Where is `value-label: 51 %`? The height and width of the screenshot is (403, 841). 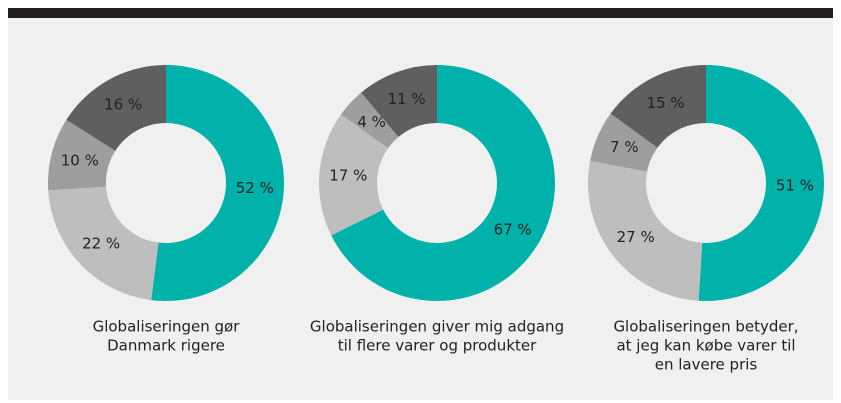
value-label: 51 % is located at coordinates (795, 185).